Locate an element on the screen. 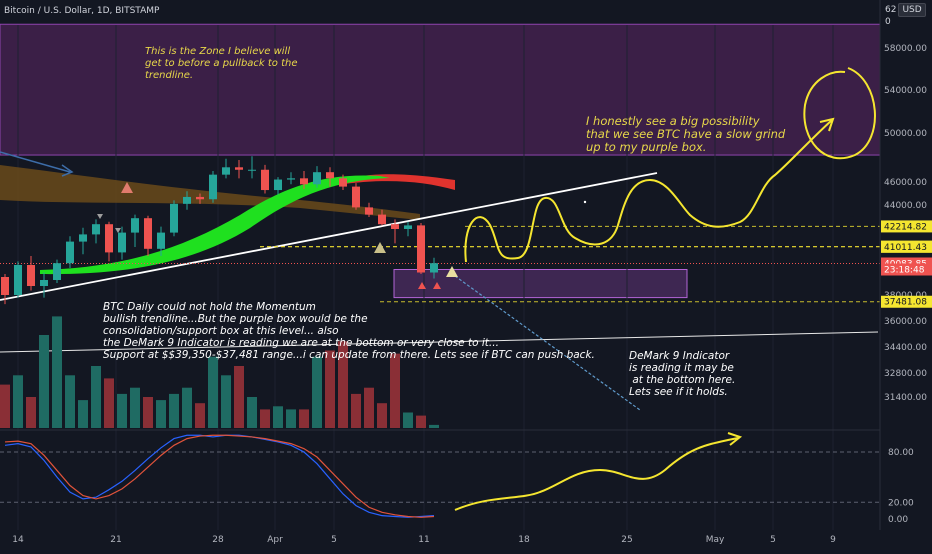 This screenshot has width=932, height=554. y-tick-label: 36000.00 is located at coordinates (905, 322).